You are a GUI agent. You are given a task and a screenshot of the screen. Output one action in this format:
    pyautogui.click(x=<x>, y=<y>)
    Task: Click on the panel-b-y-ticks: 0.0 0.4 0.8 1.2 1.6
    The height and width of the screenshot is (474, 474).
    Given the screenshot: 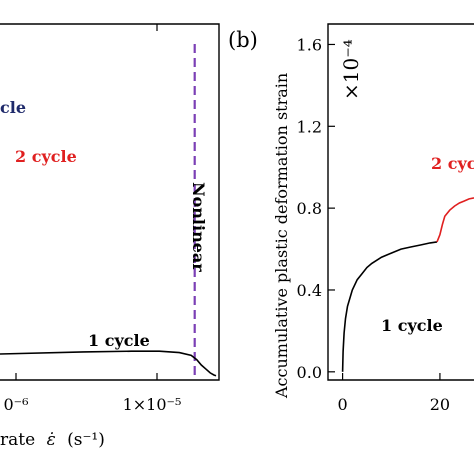 What is the action you would take?
    pyautogui.click(x=316, y=208)
    